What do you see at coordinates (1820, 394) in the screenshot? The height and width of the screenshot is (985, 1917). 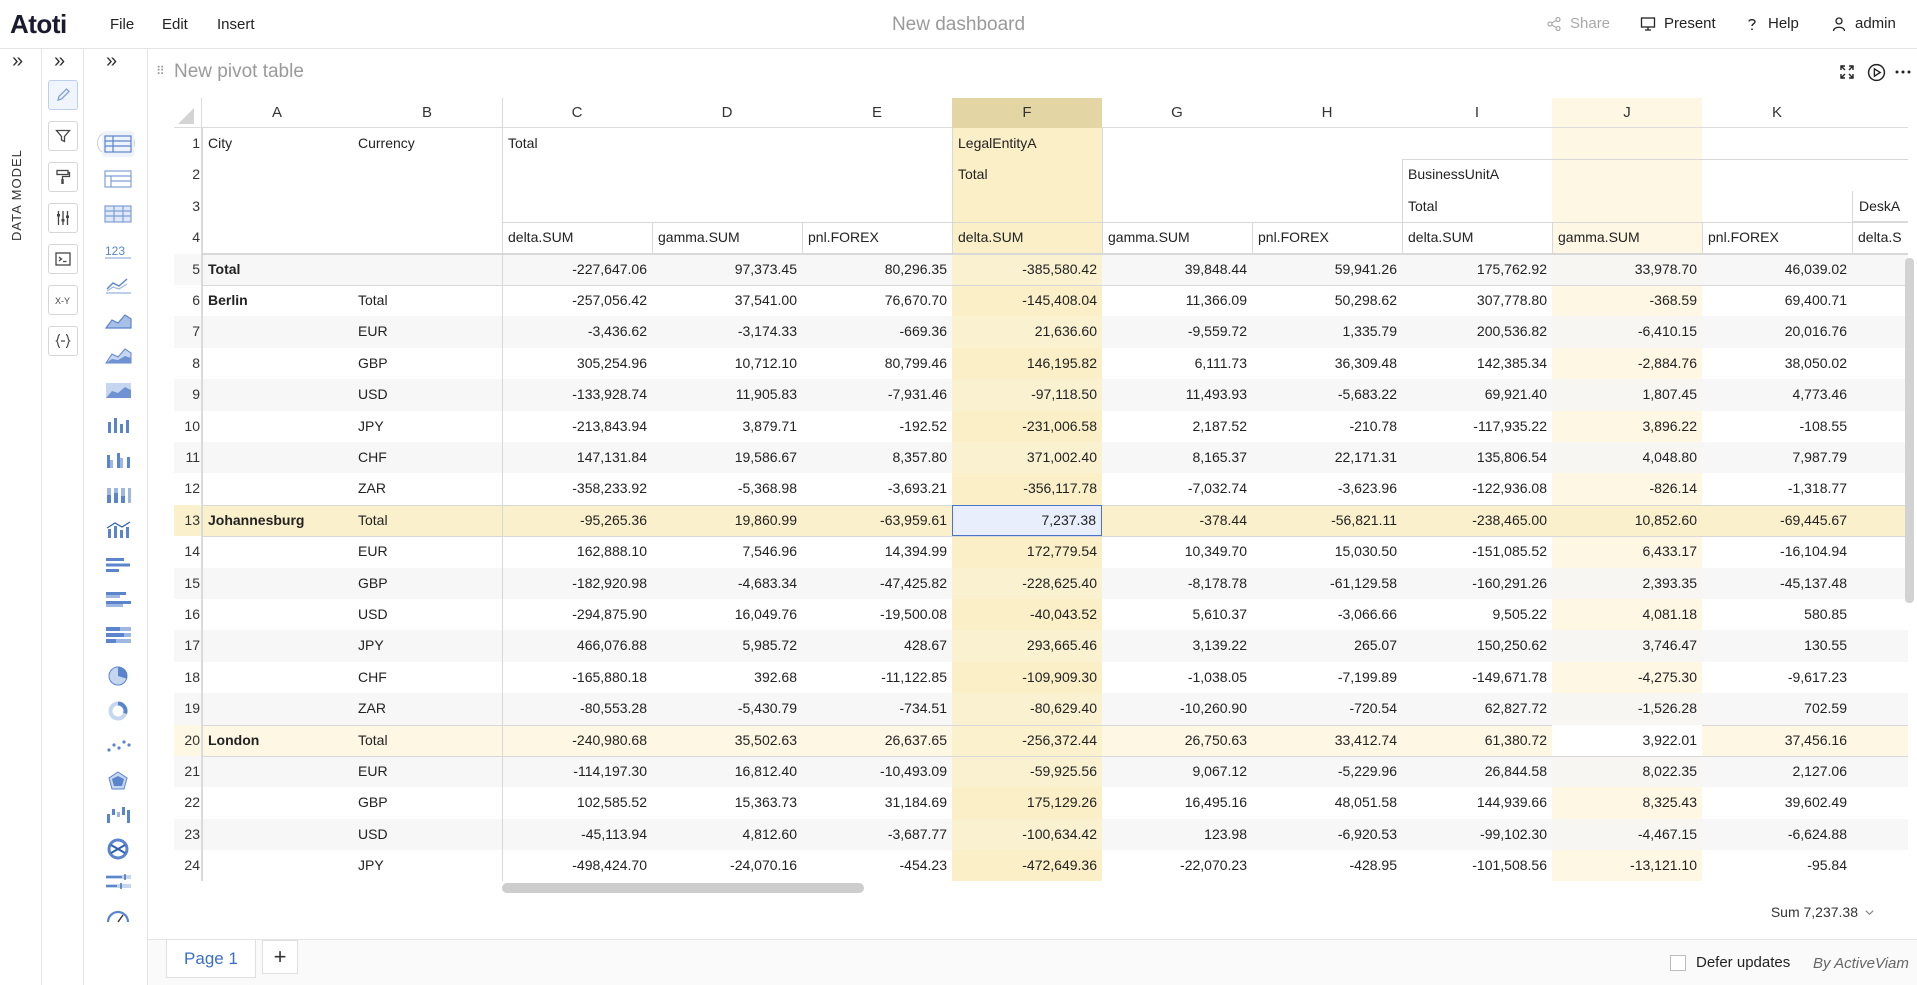 I see `value-cell-k: 4,773.46` at bounding box center [1820, 394].